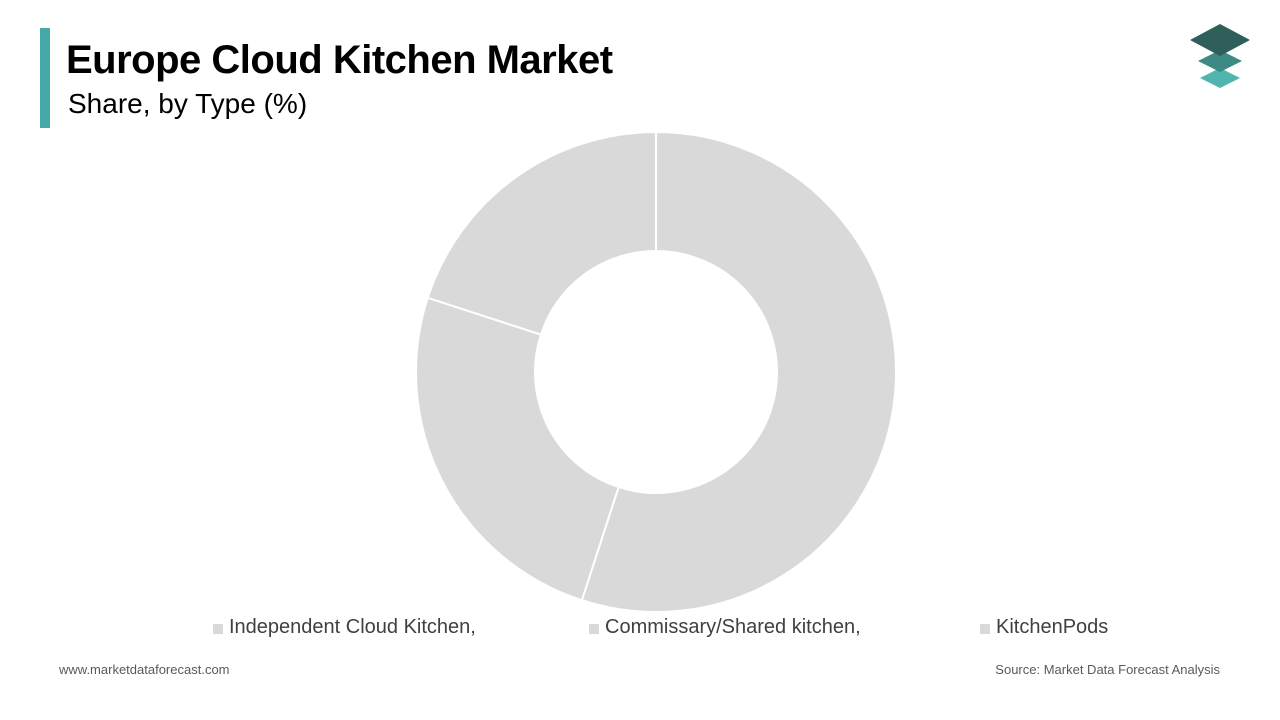 Image resolution: width=1280 pixels, height=720 pixels. Describe the element at coordinates (1107, 669) in the screenshot. I see `footer-source: Source: Market Data Forecast Analysis` at that location.